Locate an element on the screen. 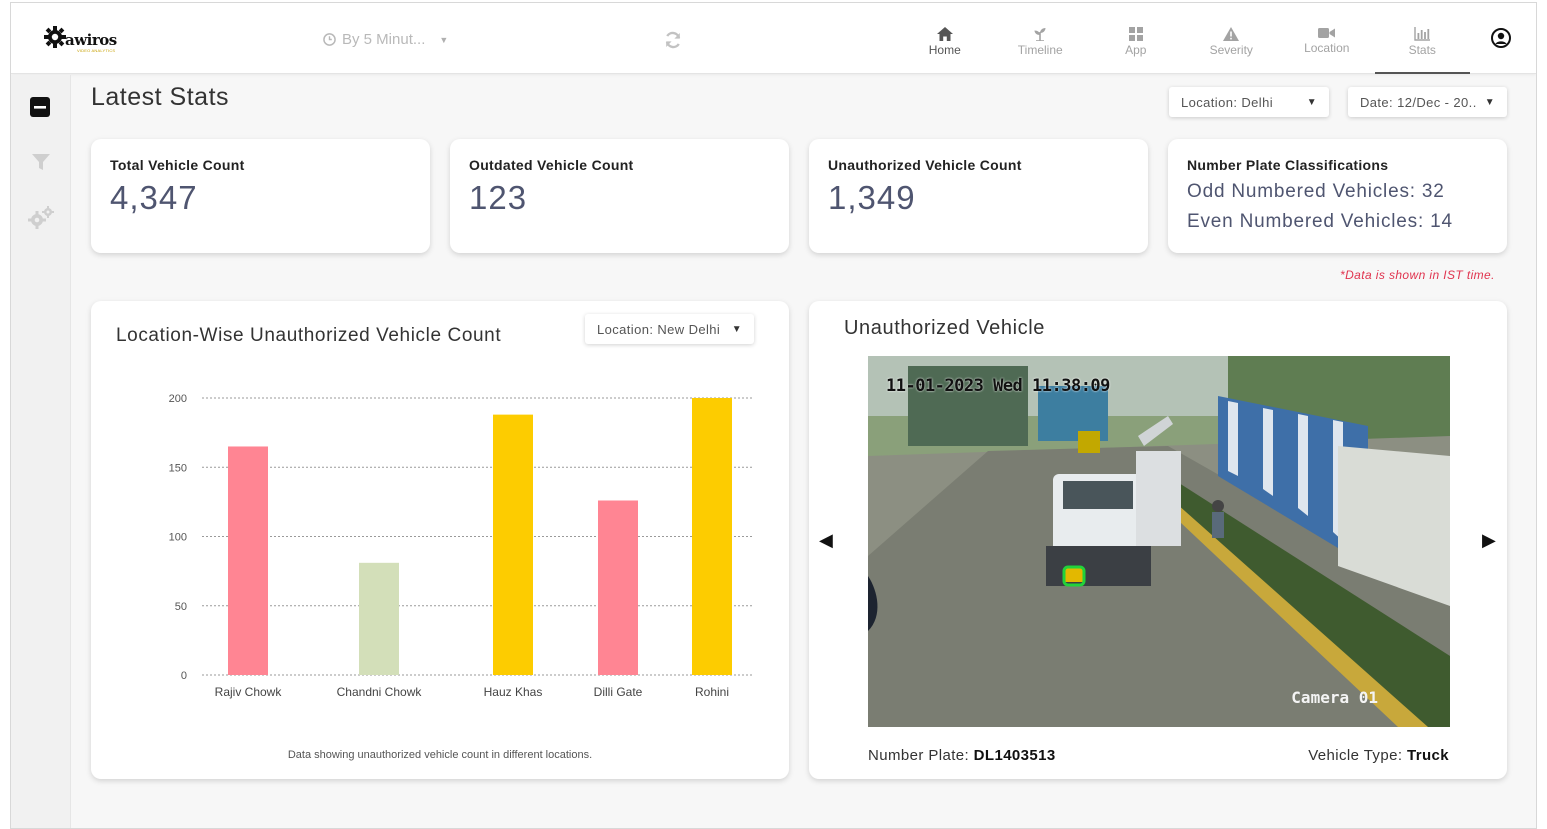 Image resolution: width=1547 pixels, height=829 pixels. filter-button is located at coordinates (41, 164).